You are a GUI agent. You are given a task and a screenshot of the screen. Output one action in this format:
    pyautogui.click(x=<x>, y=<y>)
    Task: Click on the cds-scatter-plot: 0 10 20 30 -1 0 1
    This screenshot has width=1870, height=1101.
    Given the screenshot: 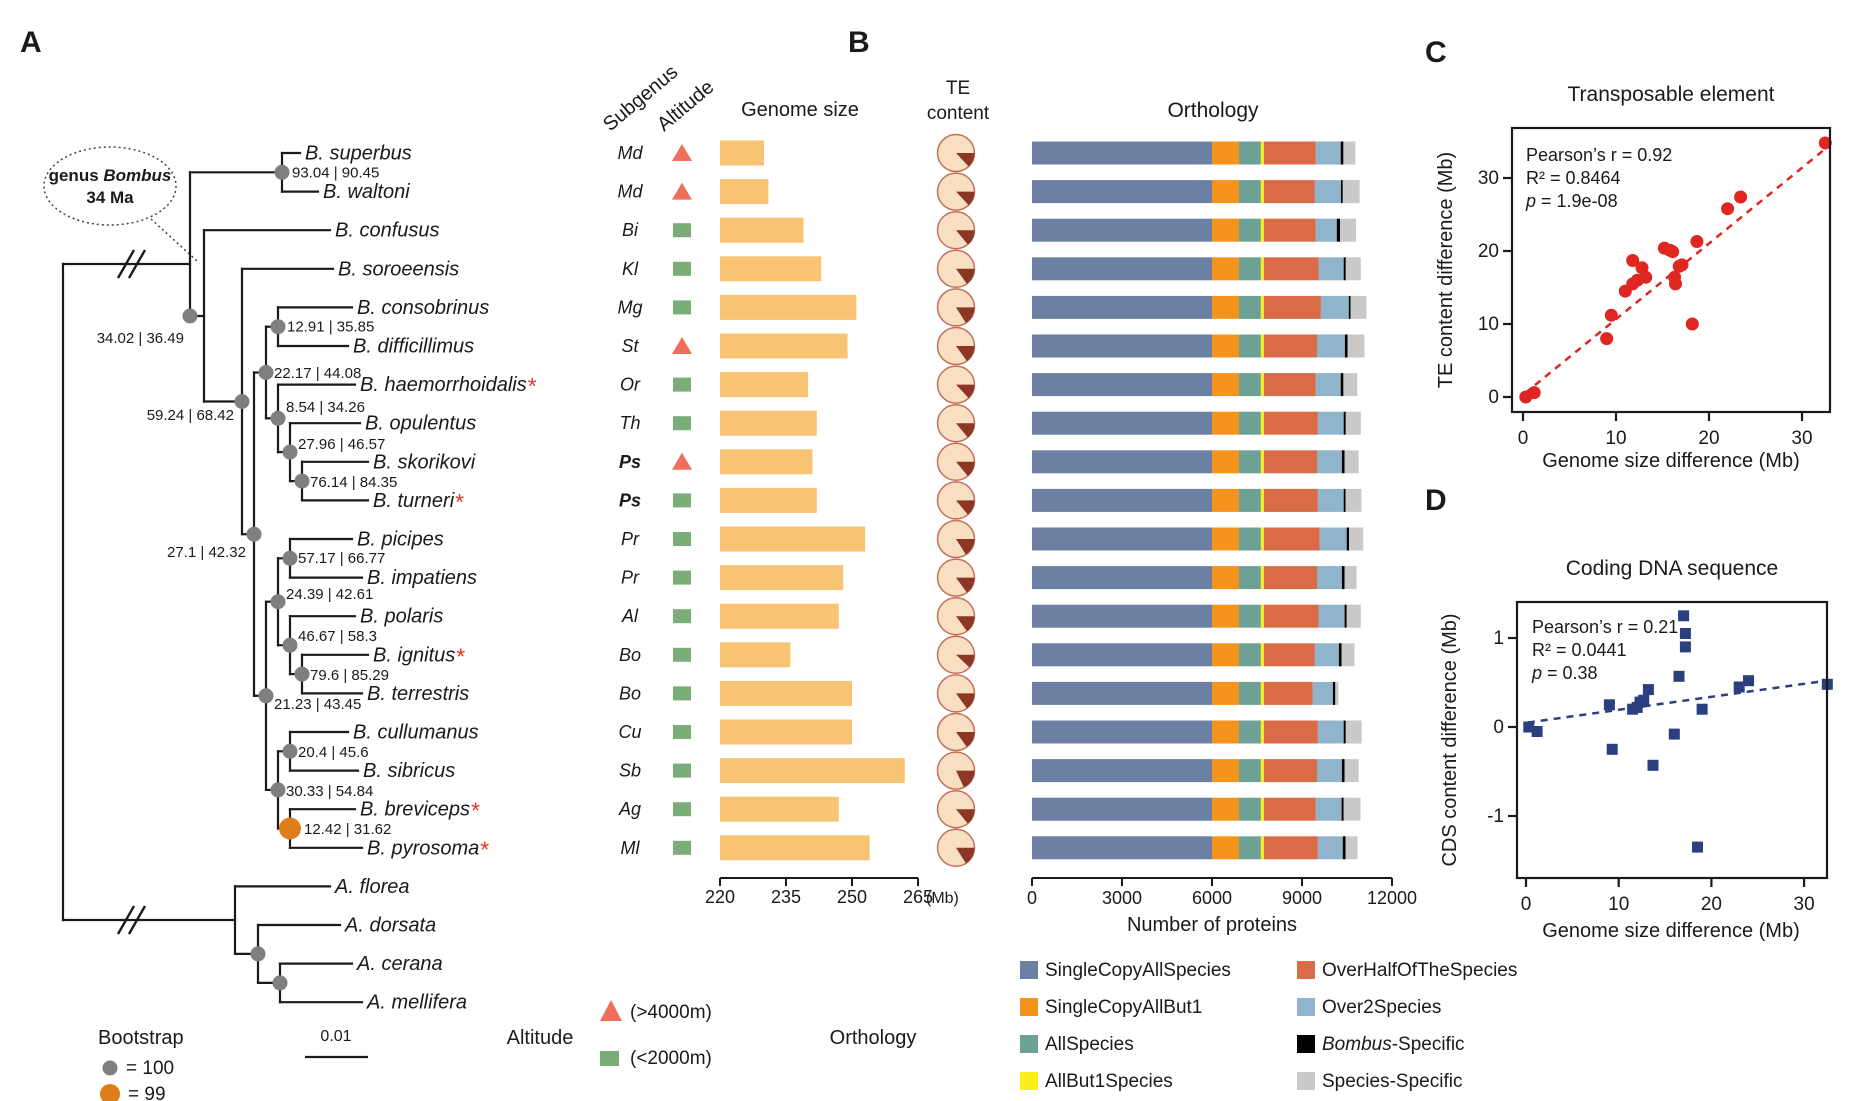 What is the action you would take?
    pyautogui.click(x=1660, y=762)
    